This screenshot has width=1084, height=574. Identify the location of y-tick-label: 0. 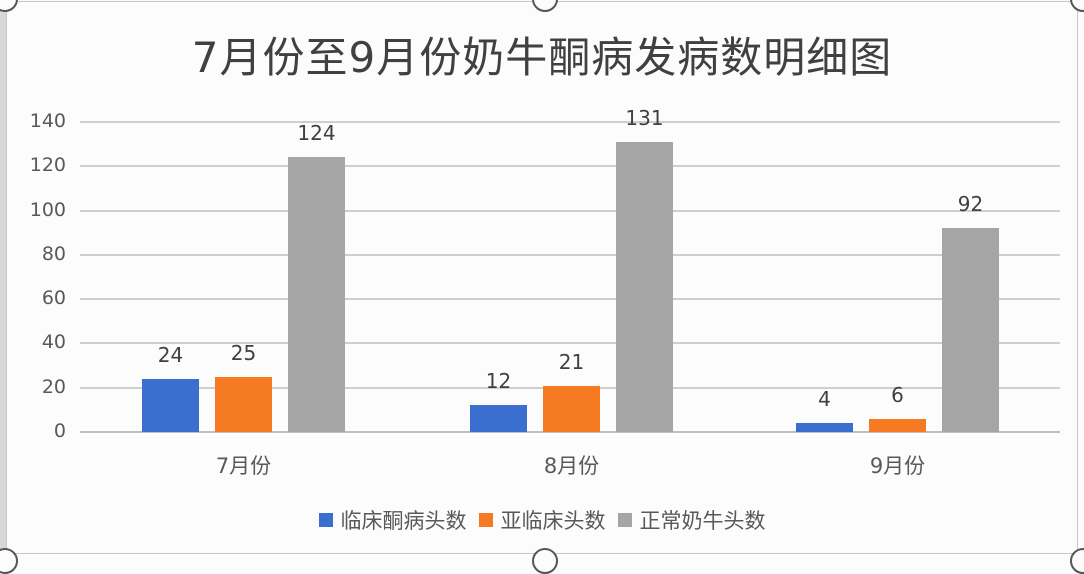
(59, 431).